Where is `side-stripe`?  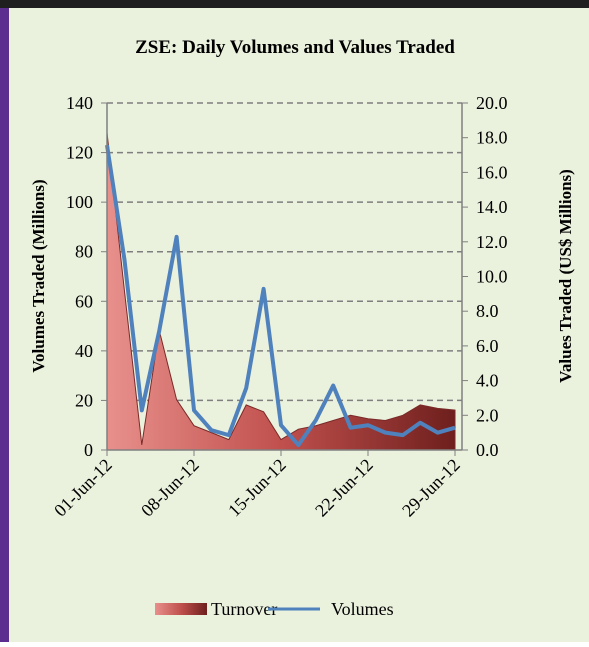 side-stripe is located at coordinates (4, 325).